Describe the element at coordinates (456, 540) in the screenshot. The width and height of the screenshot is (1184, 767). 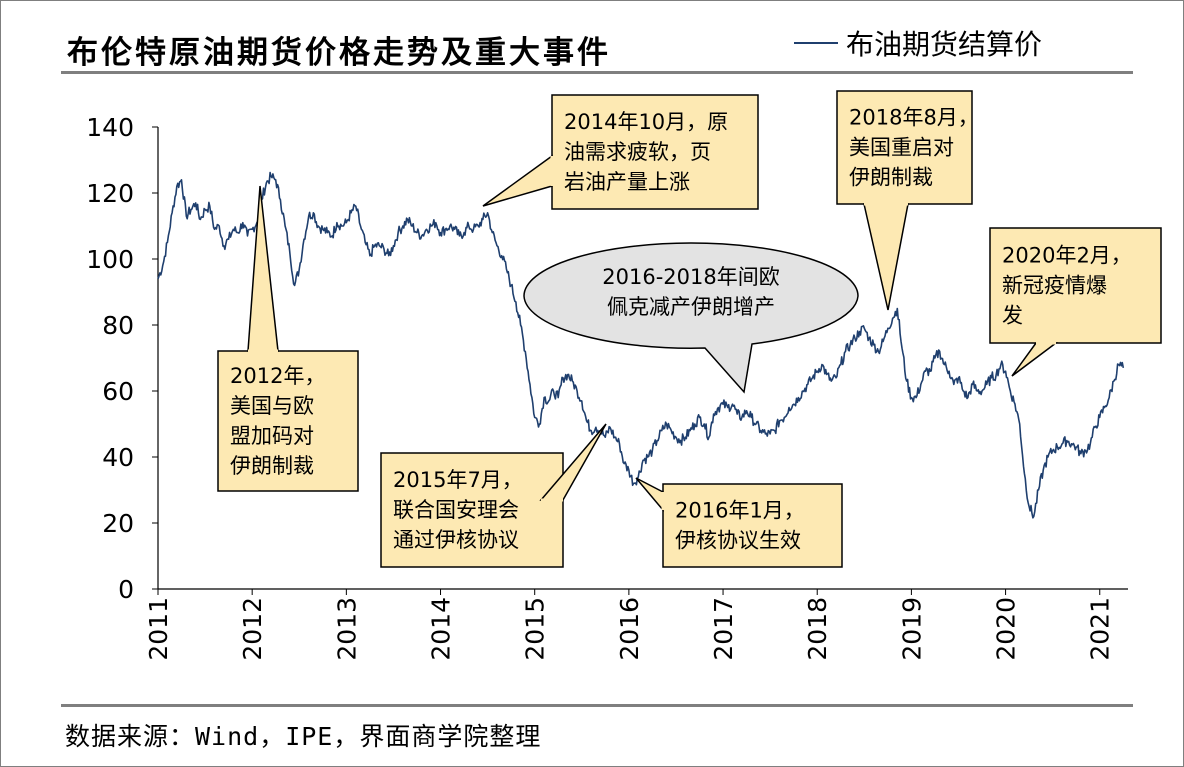
I see `callout-text-line: 通过伊核协议` at that location.